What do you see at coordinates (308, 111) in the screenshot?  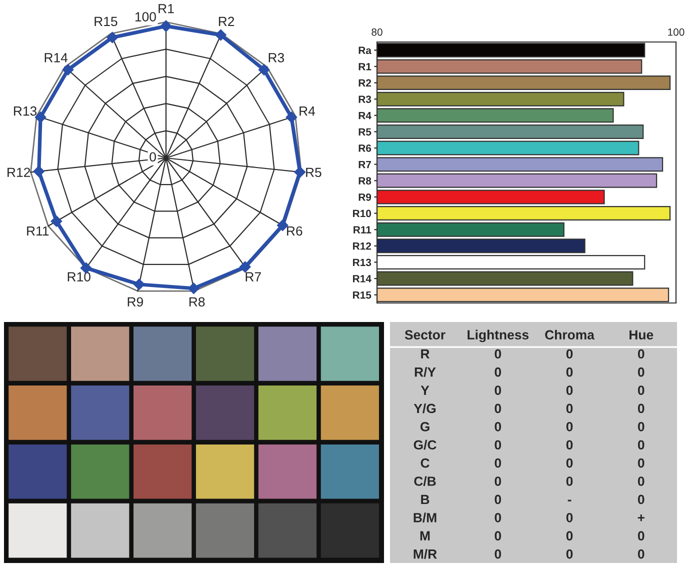 I see `spoke-label: R4` at bounding box center [308, 111].